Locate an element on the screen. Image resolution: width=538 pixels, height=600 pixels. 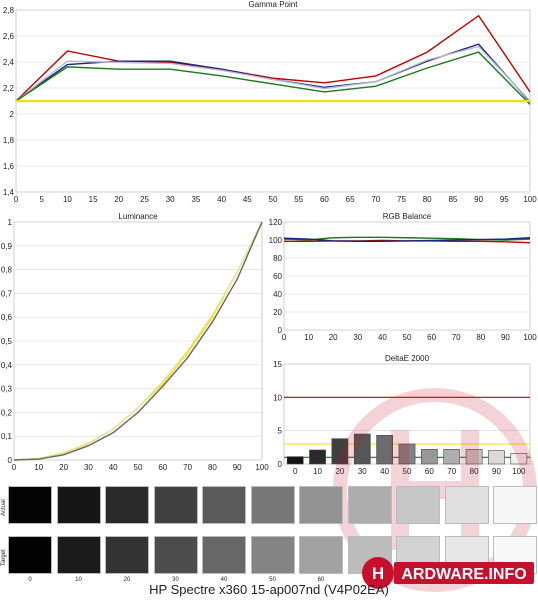
deltae-xtick: 20 is located at coordinates (339, 471).